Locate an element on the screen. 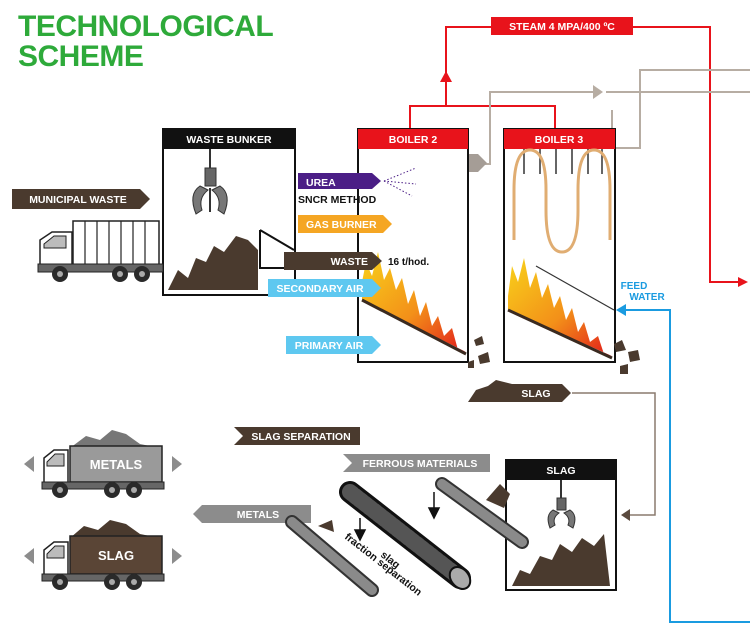 Image resolution: width=750 pixels, height=637 pixels. slag-bunker-label: SLAG is located at coordinates (560, 471).